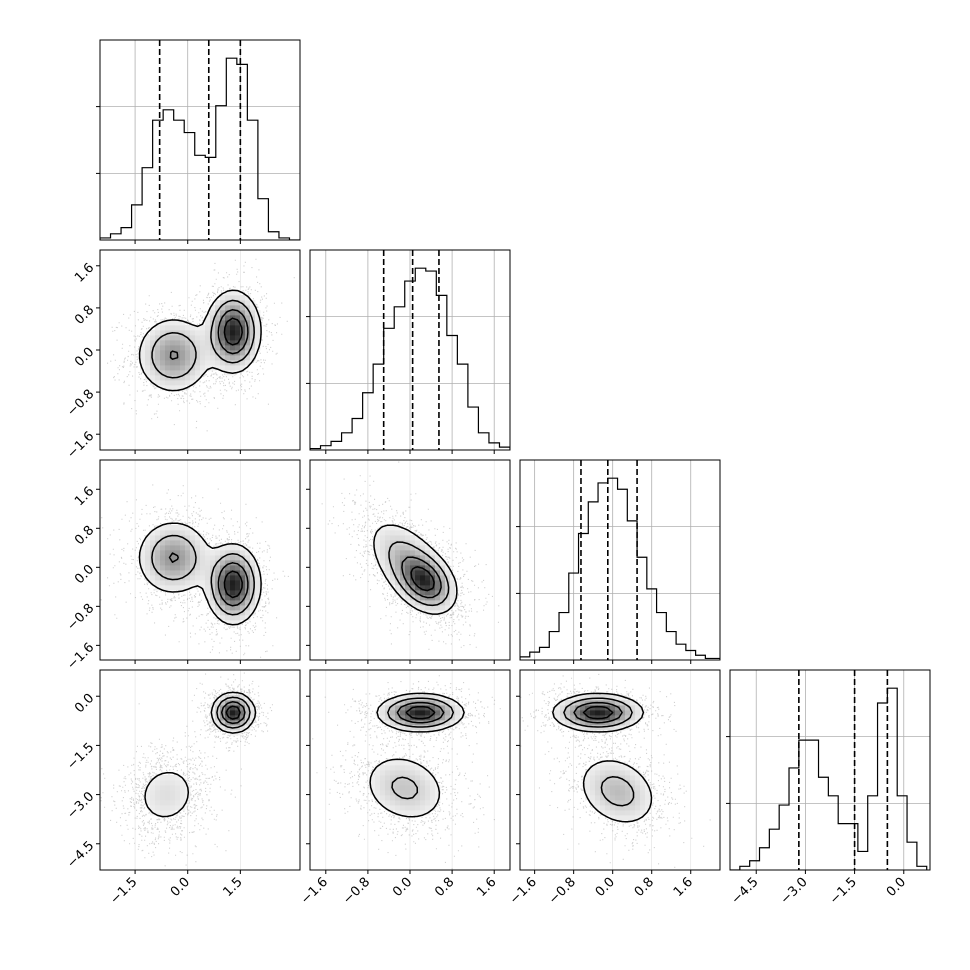 The image size is (970, 970). I want to click on contours, so click(200, 754).